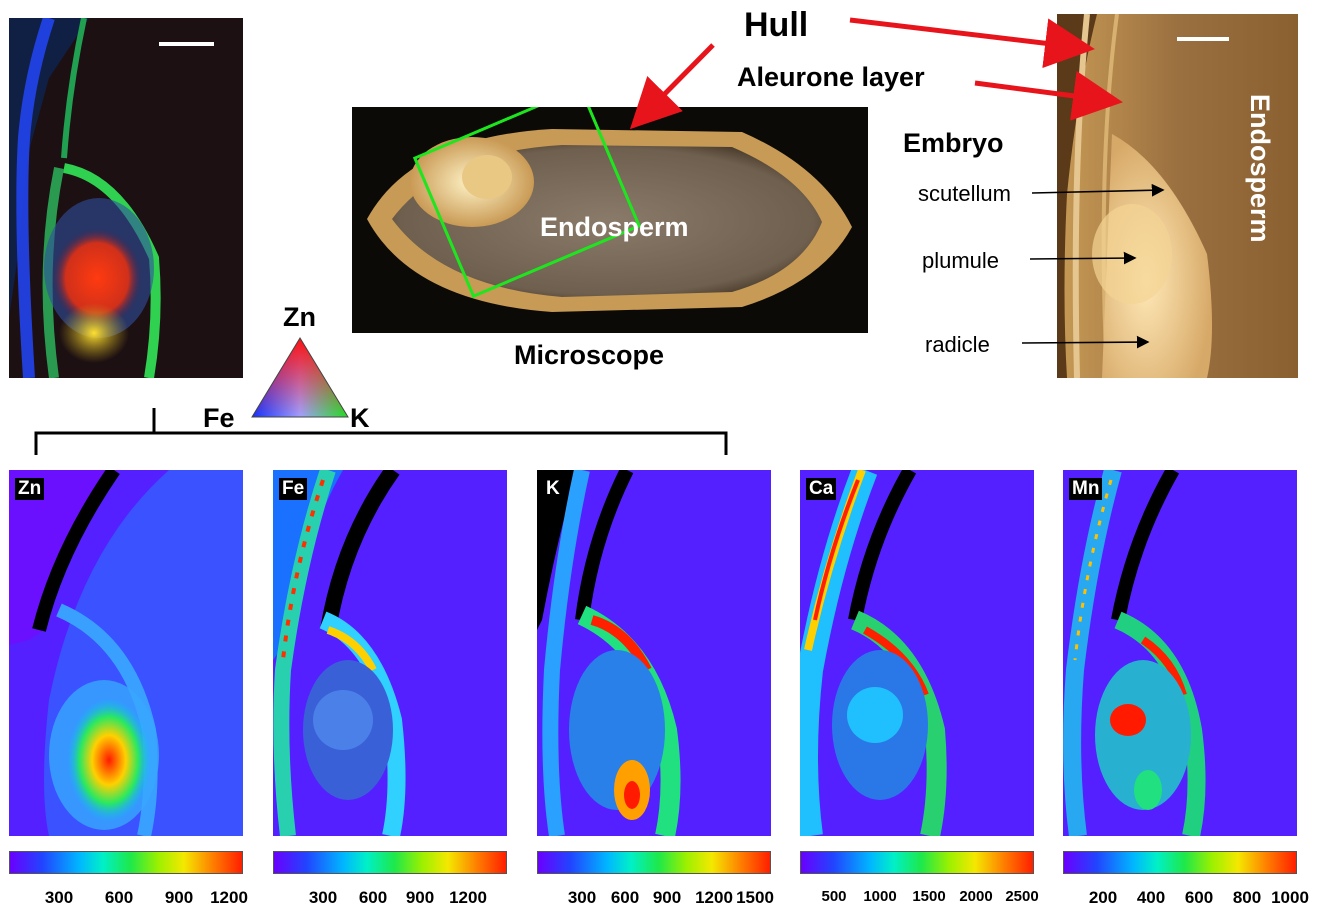 Image resolution: width=1325 pixels, height=911 pixels. Describe the element at coordinates (381, 443) in the screenshot. I see `bracket` at that location.